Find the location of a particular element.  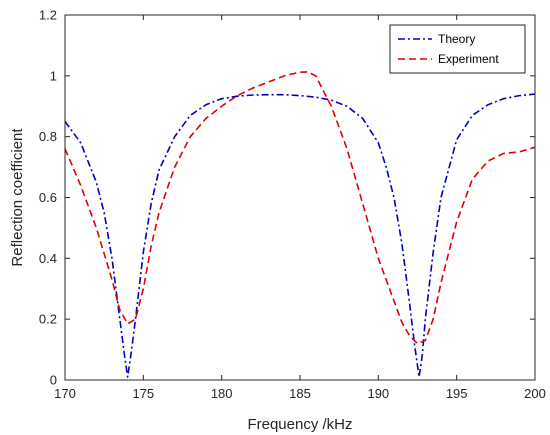

legend-label-experiment: Experiment is located at coordinates (468, 59).